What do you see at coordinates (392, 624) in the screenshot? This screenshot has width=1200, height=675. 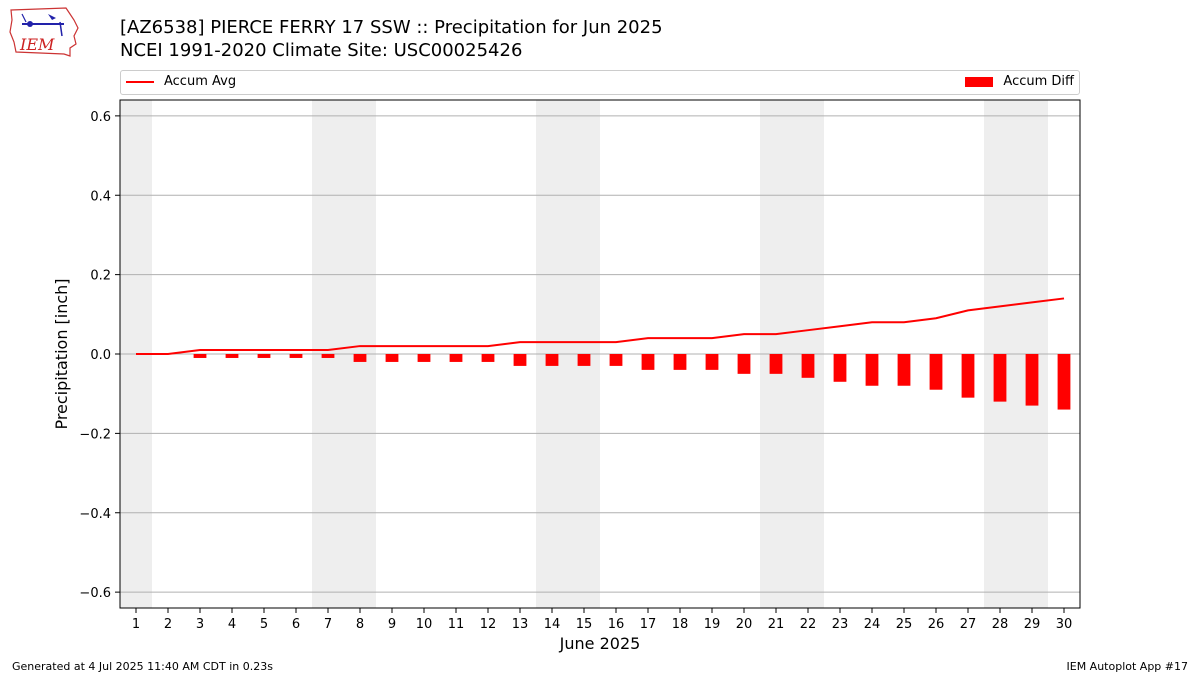 I see `x-tick-label: 9` at bounding box center [392, 624].